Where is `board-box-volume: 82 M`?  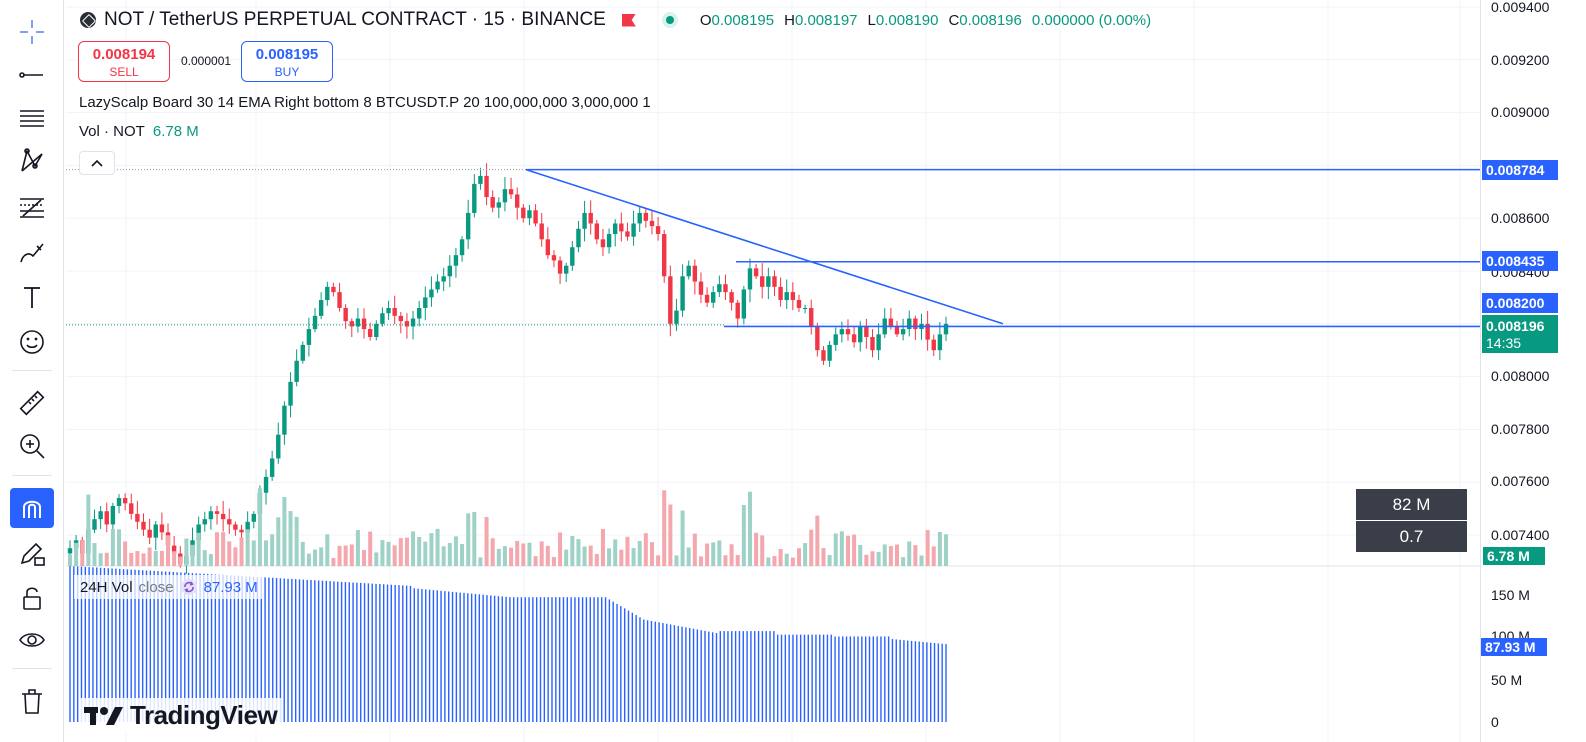
board-box-volume: 82 M is located at coordinates (1411, 504).